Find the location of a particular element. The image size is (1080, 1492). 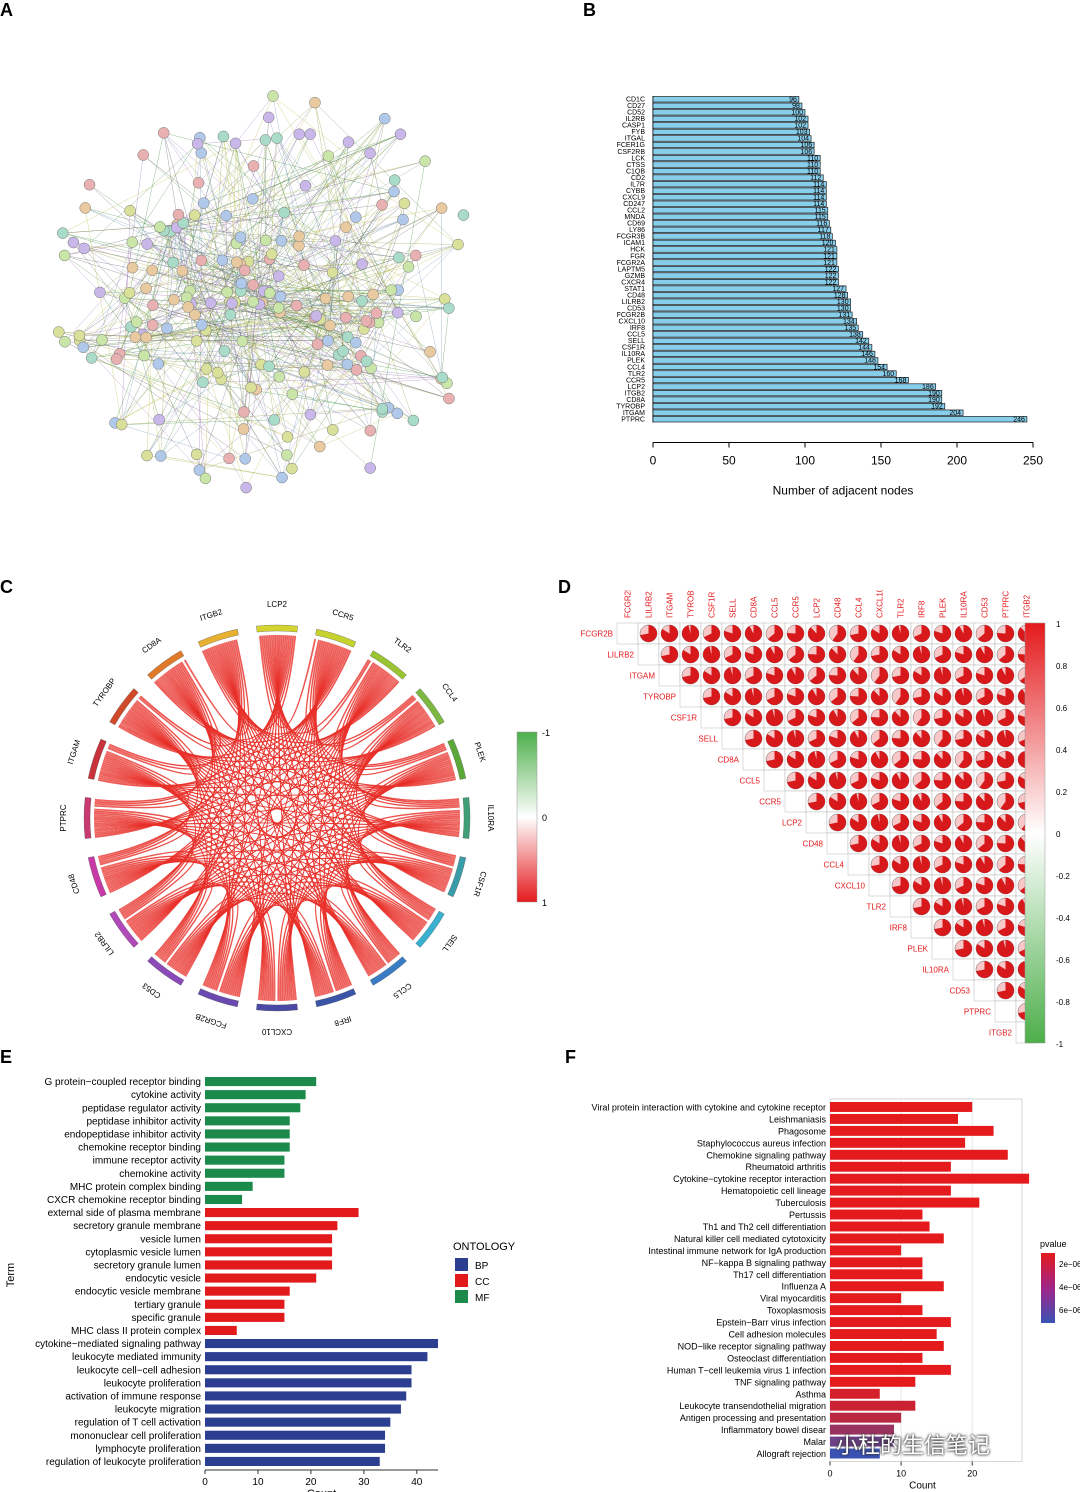

f-term-label: Antigen processing and presentation is located at coordinates (753, 1418).